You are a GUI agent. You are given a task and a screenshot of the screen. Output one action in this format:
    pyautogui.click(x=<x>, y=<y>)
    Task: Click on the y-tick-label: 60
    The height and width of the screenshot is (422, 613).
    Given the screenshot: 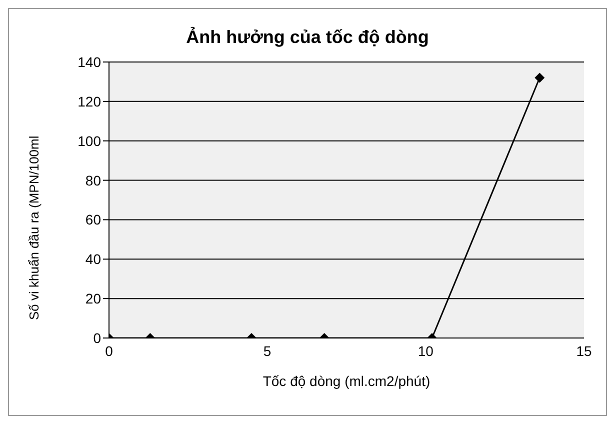 What is the action you would take?
    pyautogui.click(x=93, y=220)
    